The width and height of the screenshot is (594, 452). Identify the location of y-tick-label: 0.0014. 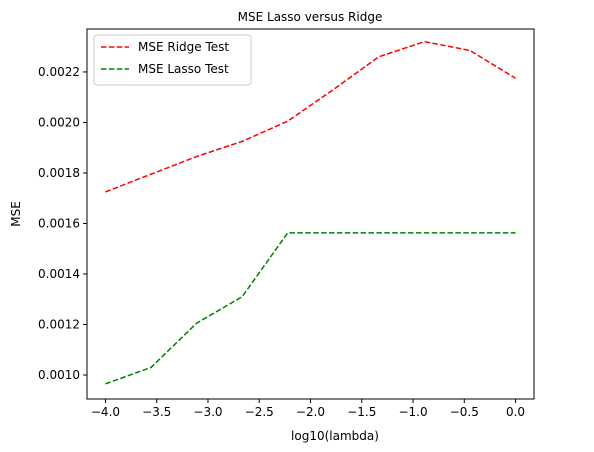
(59, 274).